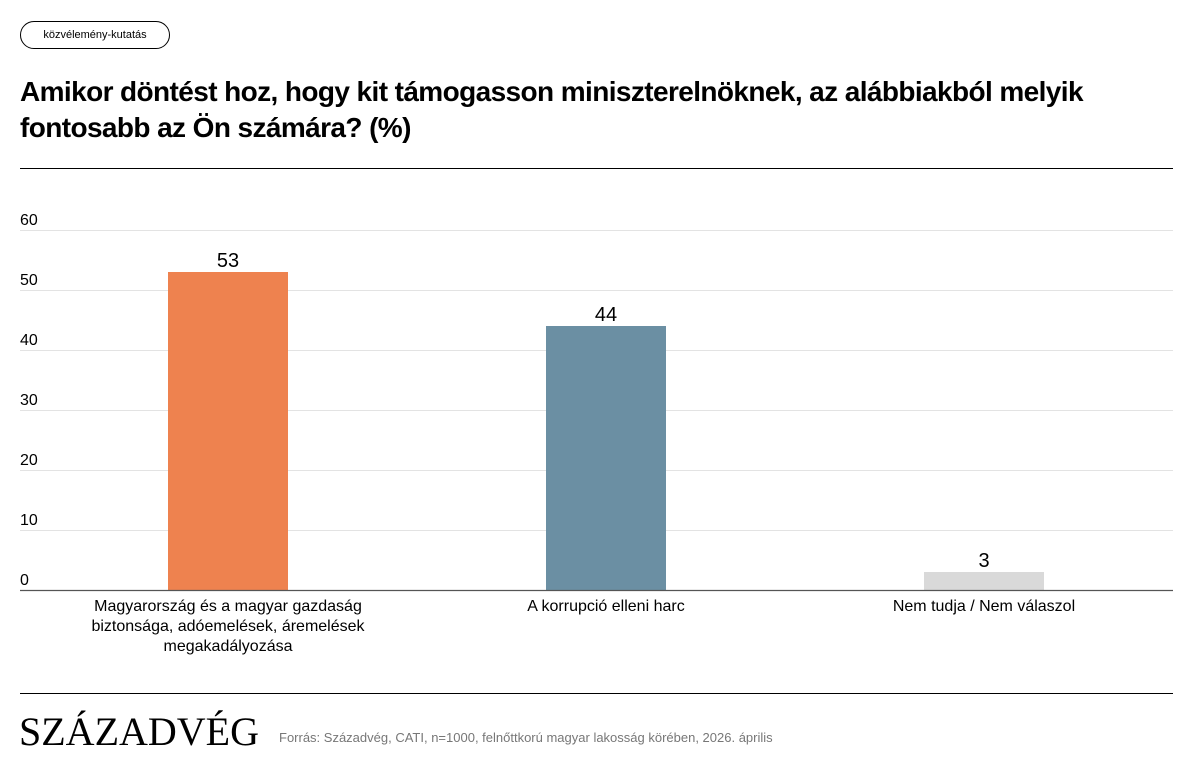 The width and height of the screenshot is (1193, 770). I want to click on y-axis-ticks: 0 10 20 30 40 50 60, so click(29, 400).